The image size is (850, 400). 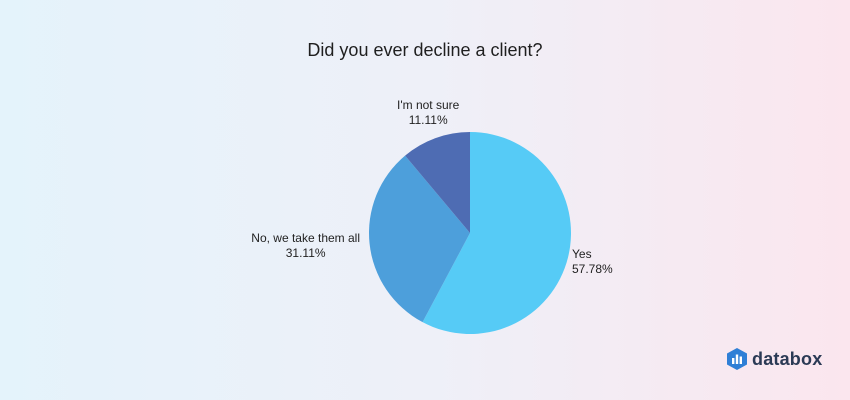 I want to click on slice-label-yes: Yes 57.78%, so click(x=592, y=262).